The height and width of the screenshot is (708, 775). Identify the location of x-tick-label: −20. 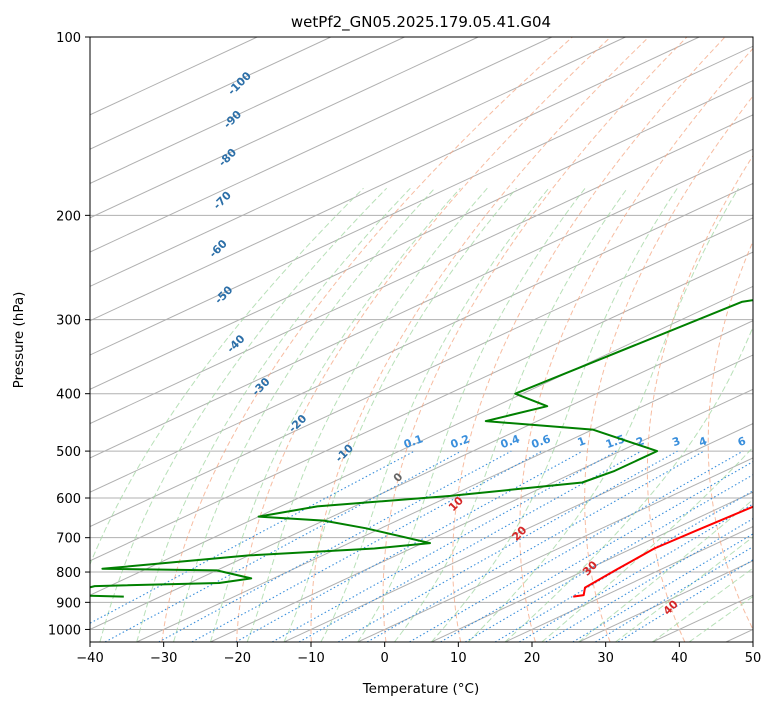
(237, 658).